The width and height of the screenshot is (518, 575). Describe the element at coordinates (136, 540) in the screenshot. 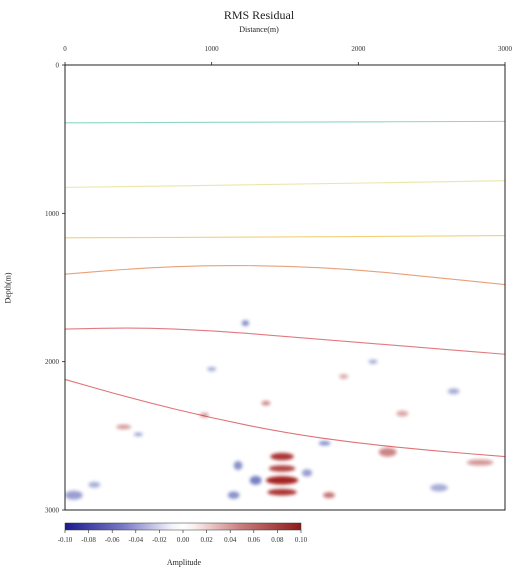

I see `colorbar-tick-label: -0.04` at that location.